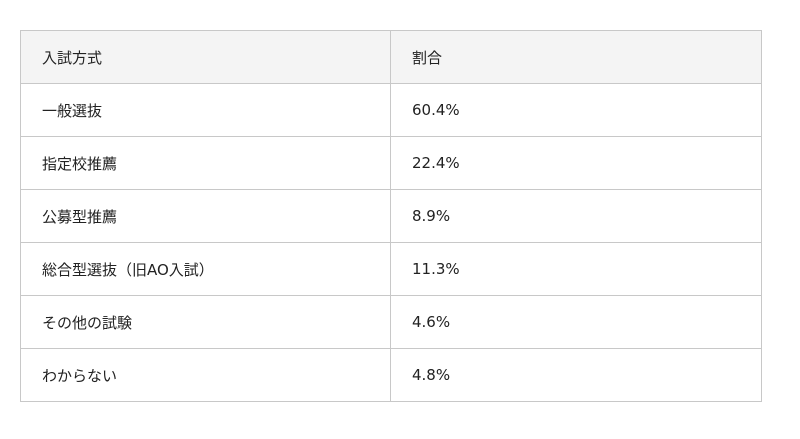  What do you see at coordinates (205, 110) in the screenshot?
I see `table-cell: 一般選抜` at bounding box center [205, 110].